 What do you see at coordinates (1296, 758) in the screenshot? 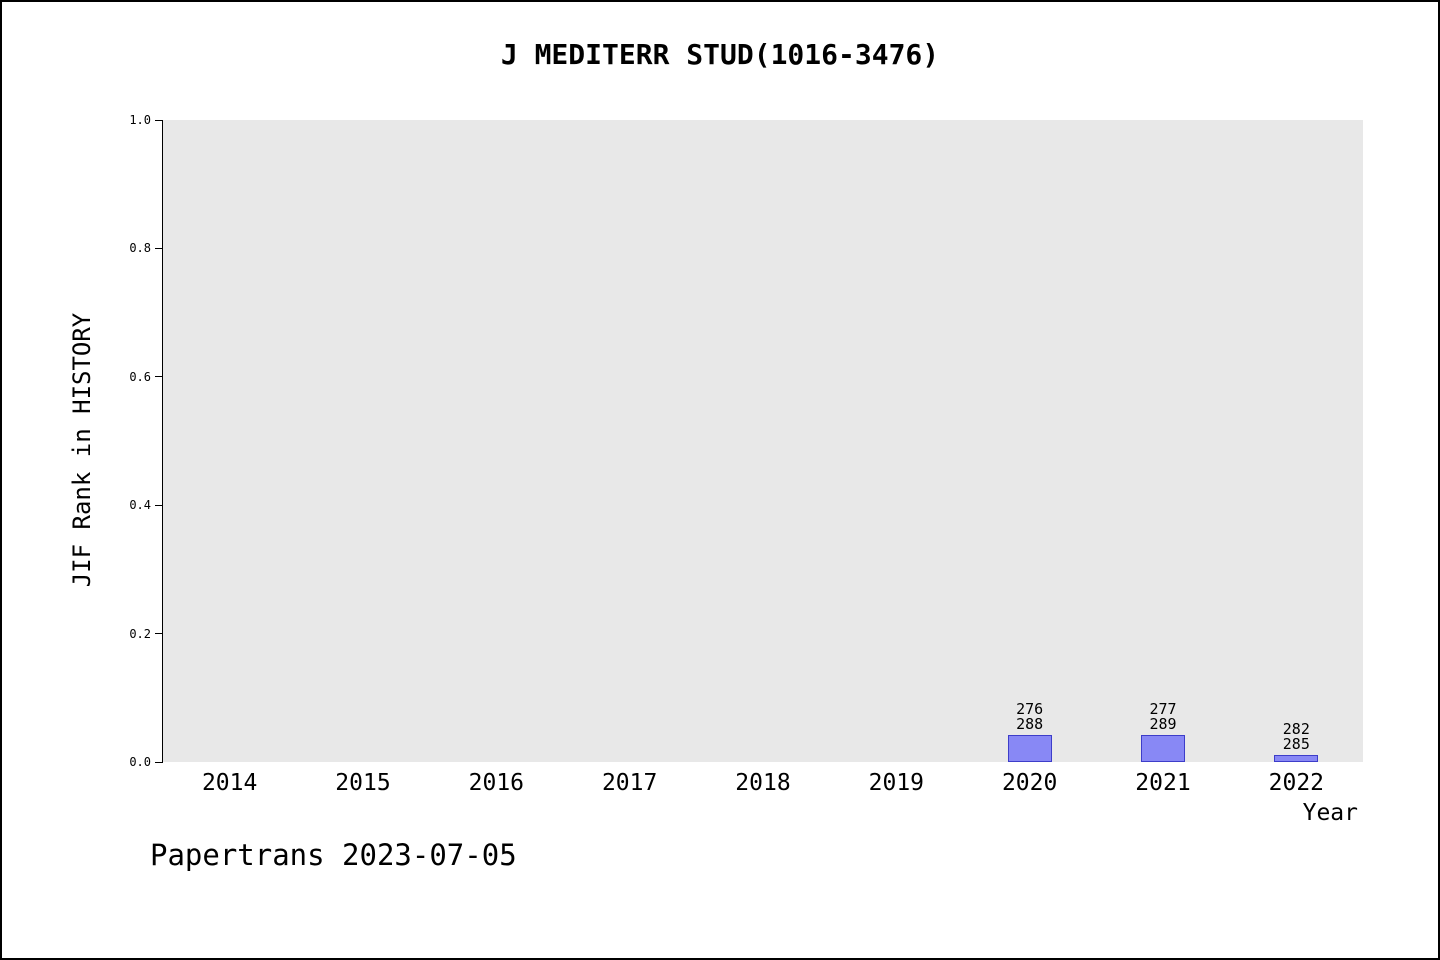
I see `bar-2022` at bounding box center [1296, 758].